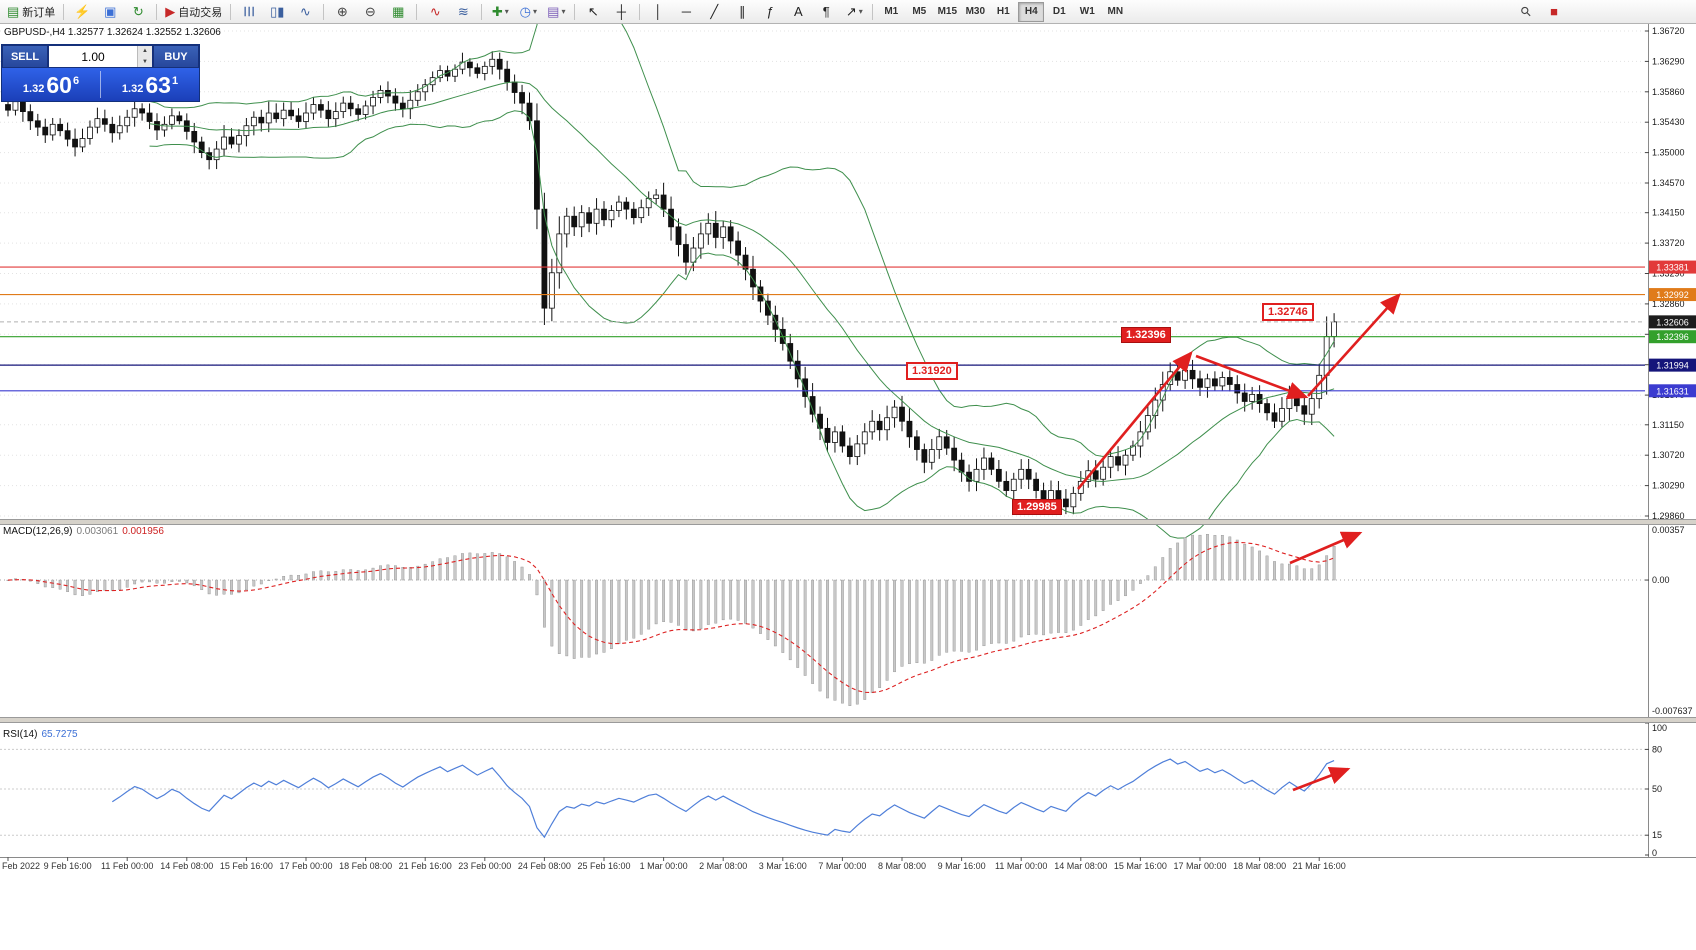 Image resolution: width=1696 pixels, height=950 pixels. Describe the element at coordinates (714, 12) in the screenshot. I see `trendline-button: ╱` at that location.